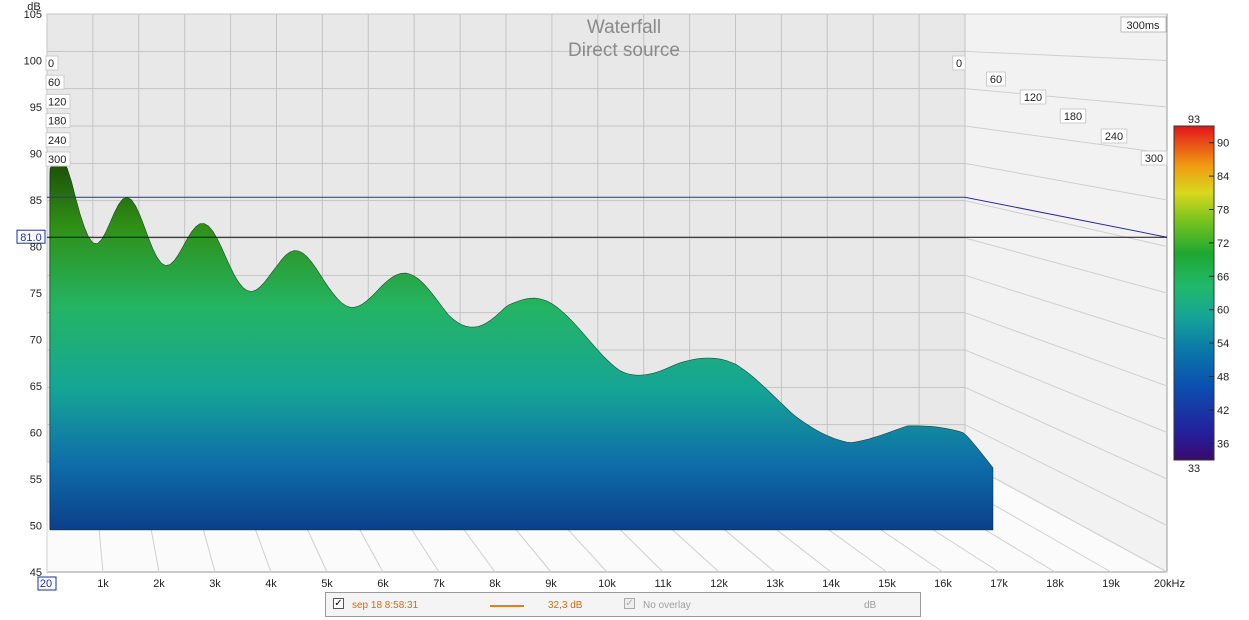 The width and height of the screenshot is (1249, 620). I want to click on overlay-label: No overlay, so click(667, 605).